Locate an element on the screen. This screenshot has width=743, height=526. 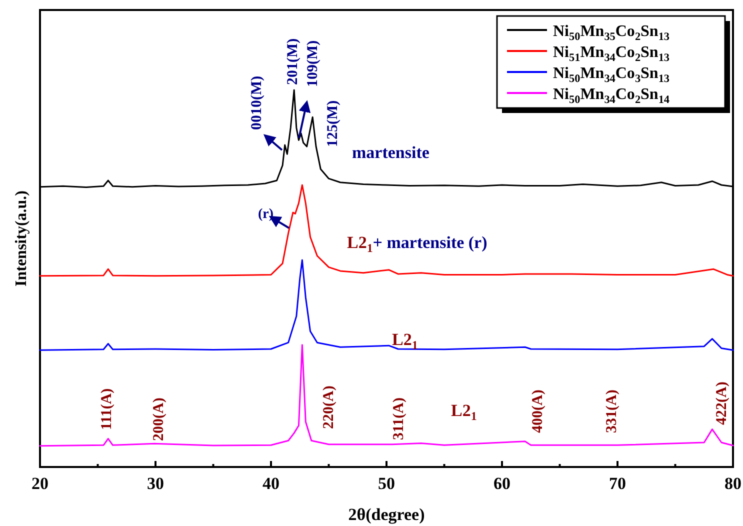
annotation: 200(A) is located at coordinates (159, 419).